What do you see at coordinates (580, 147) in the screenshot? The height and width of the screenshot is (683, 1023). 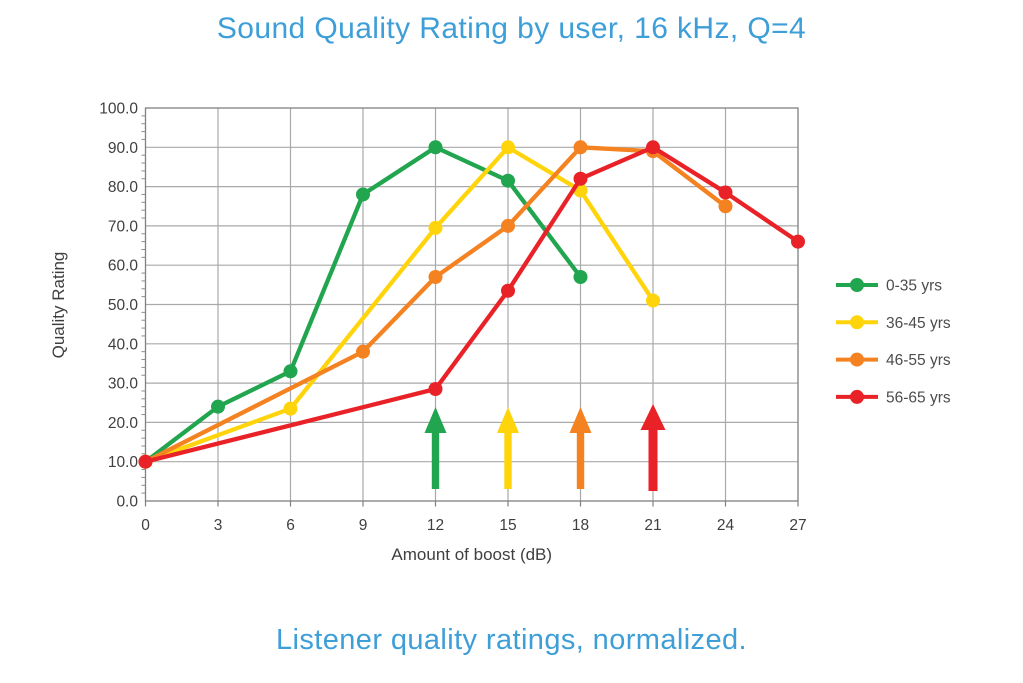 I see `point-46-55-yrs-18db` at bounding box center [580, 147].